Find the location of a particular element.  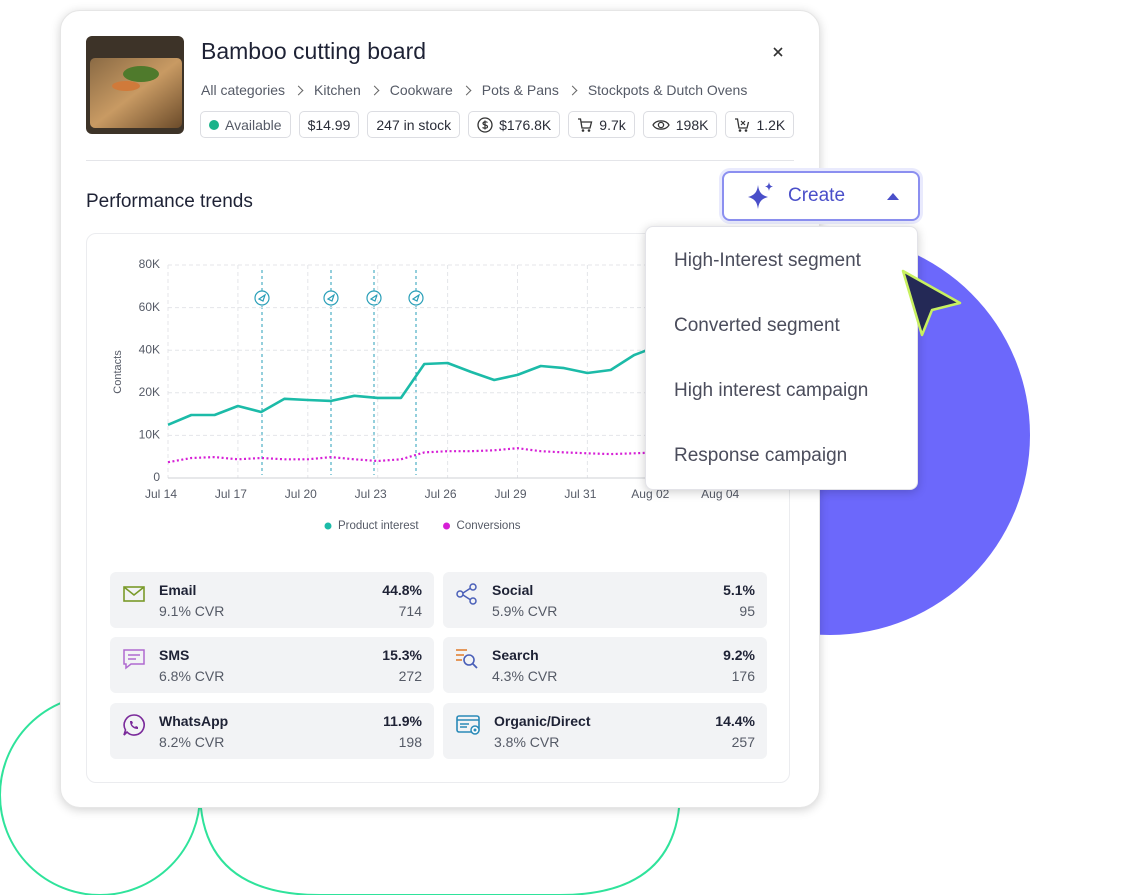

badge: 247 in stock is located at coordinates (414, 124).